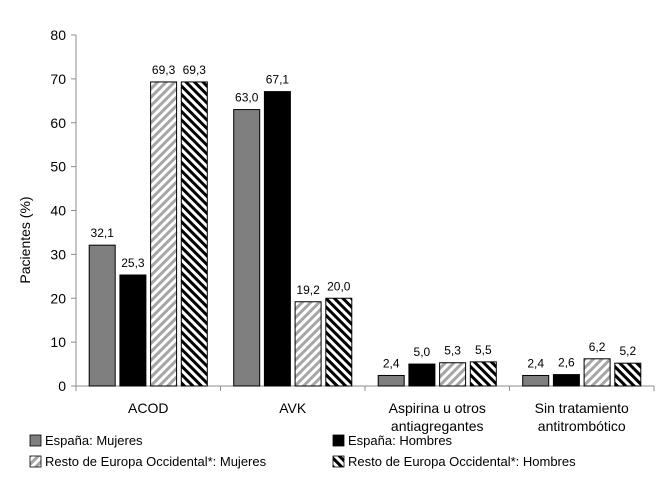 The image size is (667, 489). What do you see at coordinates (25, 239) in the screenshot?
I see `y-axis-title: Pacientes (%)` at bounding box center [25, 239].